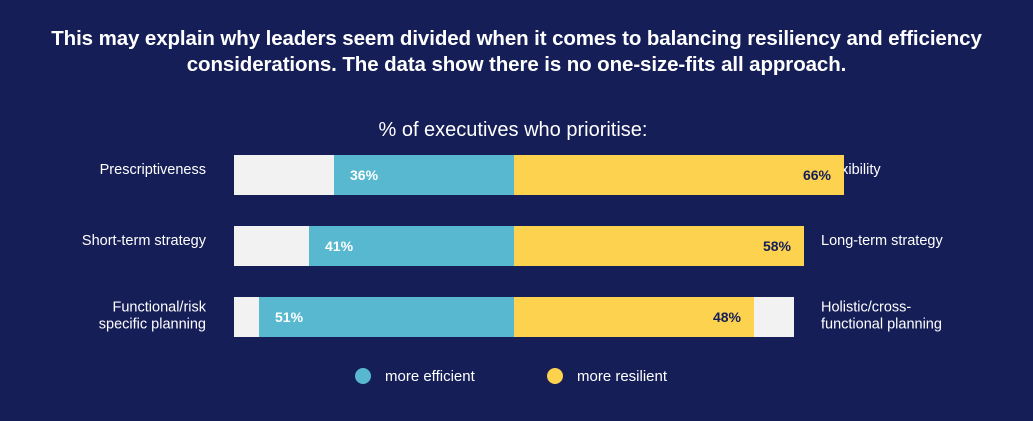 This screenshot has height=421, width=1033. I want to click on chart-legend: more efficient more resilient, so click(511, 376).